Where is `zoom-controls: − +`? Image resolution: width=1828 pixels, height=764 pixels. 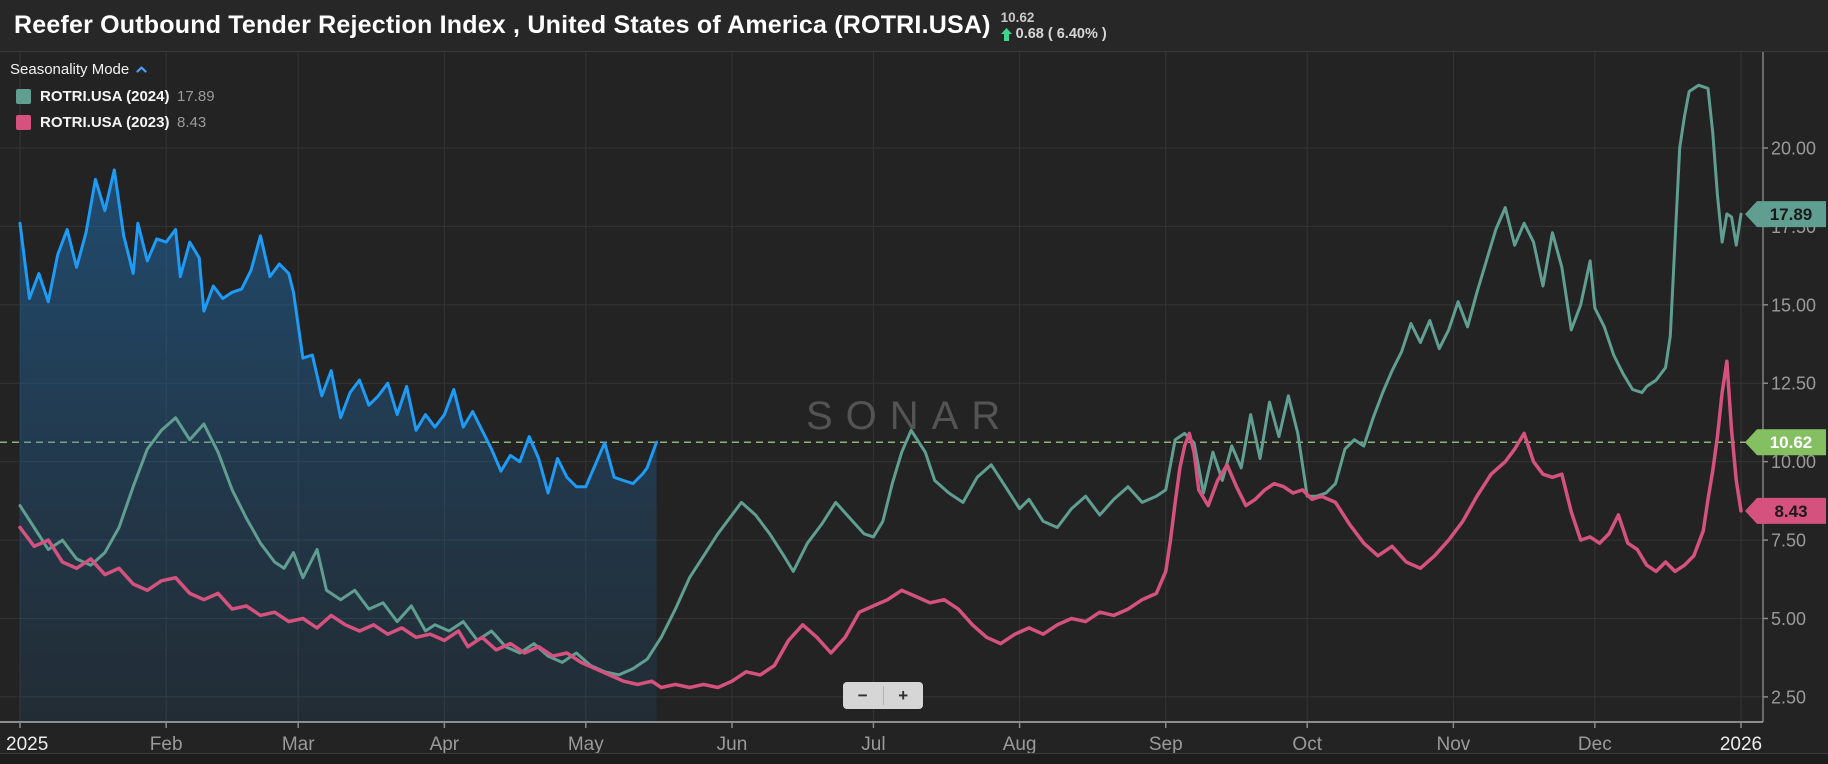 zoom-controls: − + is located at coordinates (883, 695).